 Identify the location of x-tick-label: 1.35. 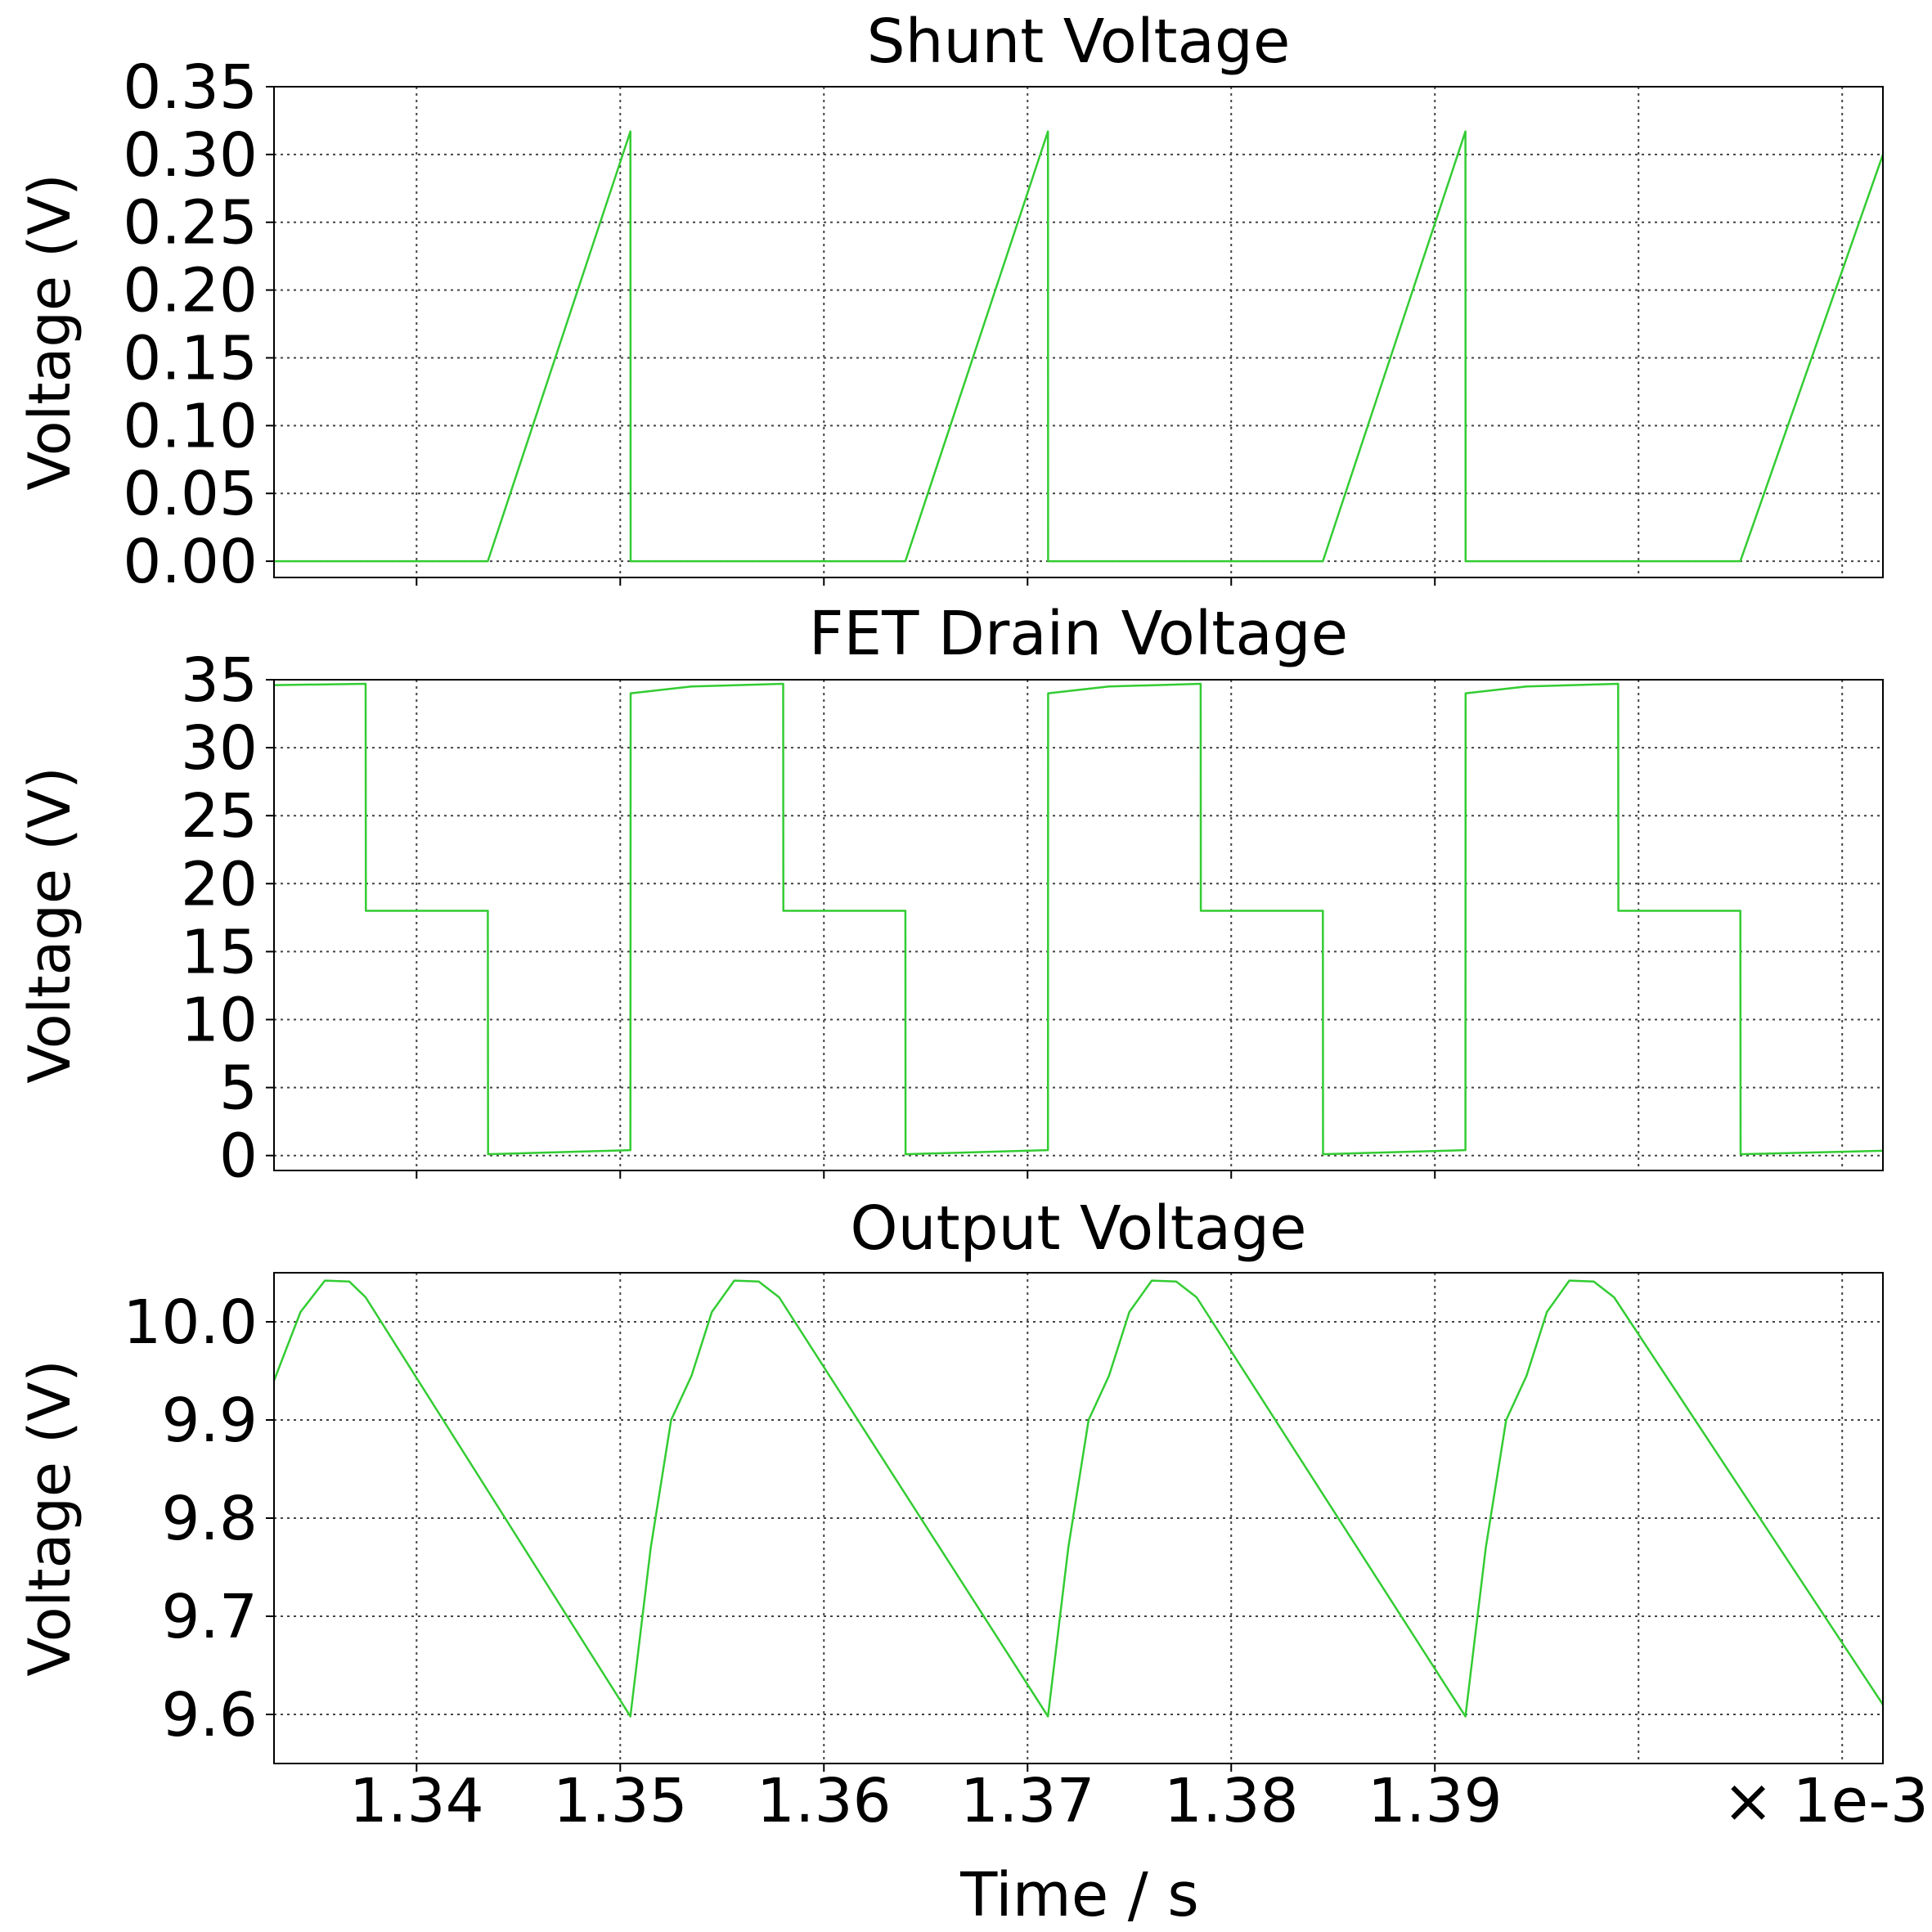
(621, 1801).